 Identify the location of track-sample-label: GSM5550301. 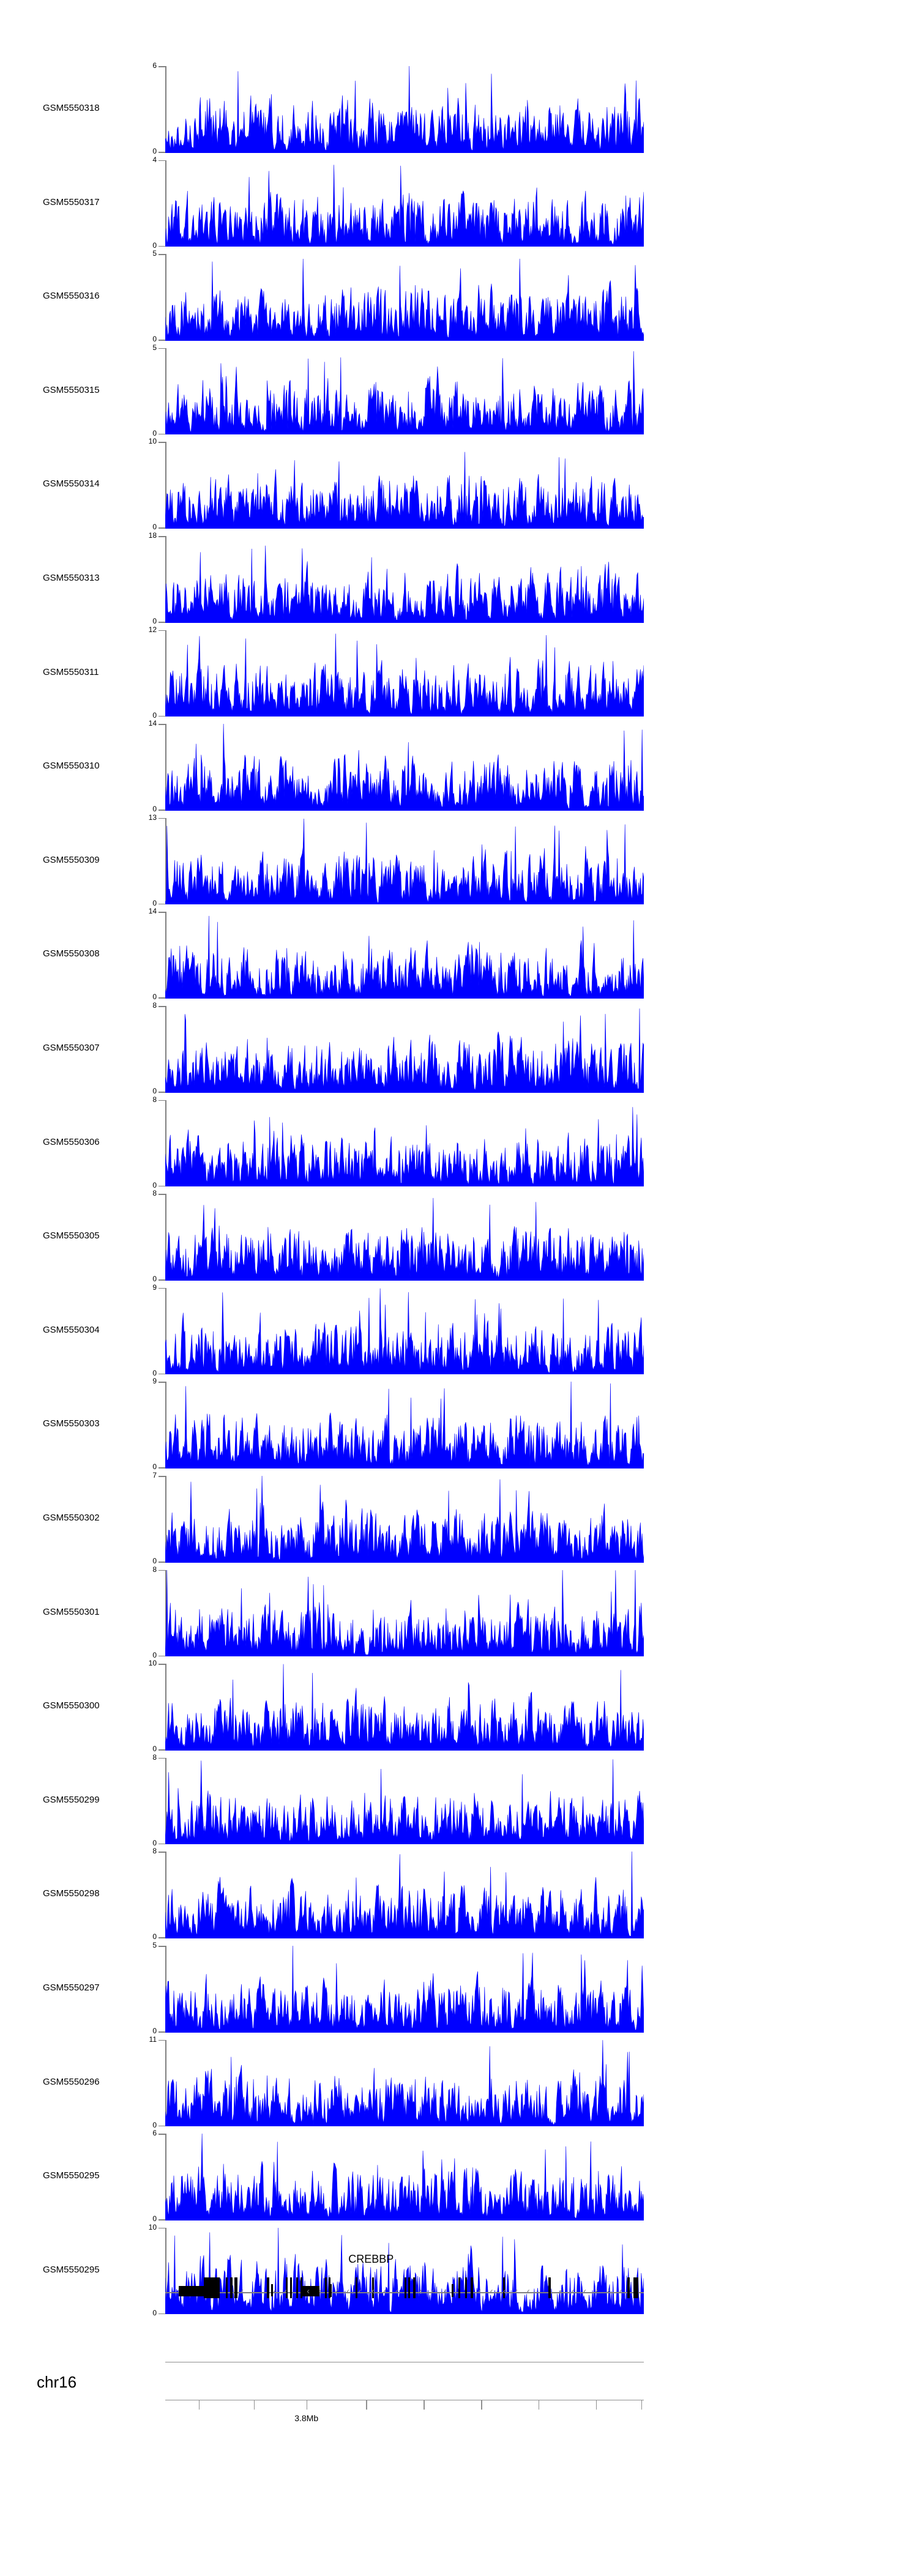
(71, 1612).